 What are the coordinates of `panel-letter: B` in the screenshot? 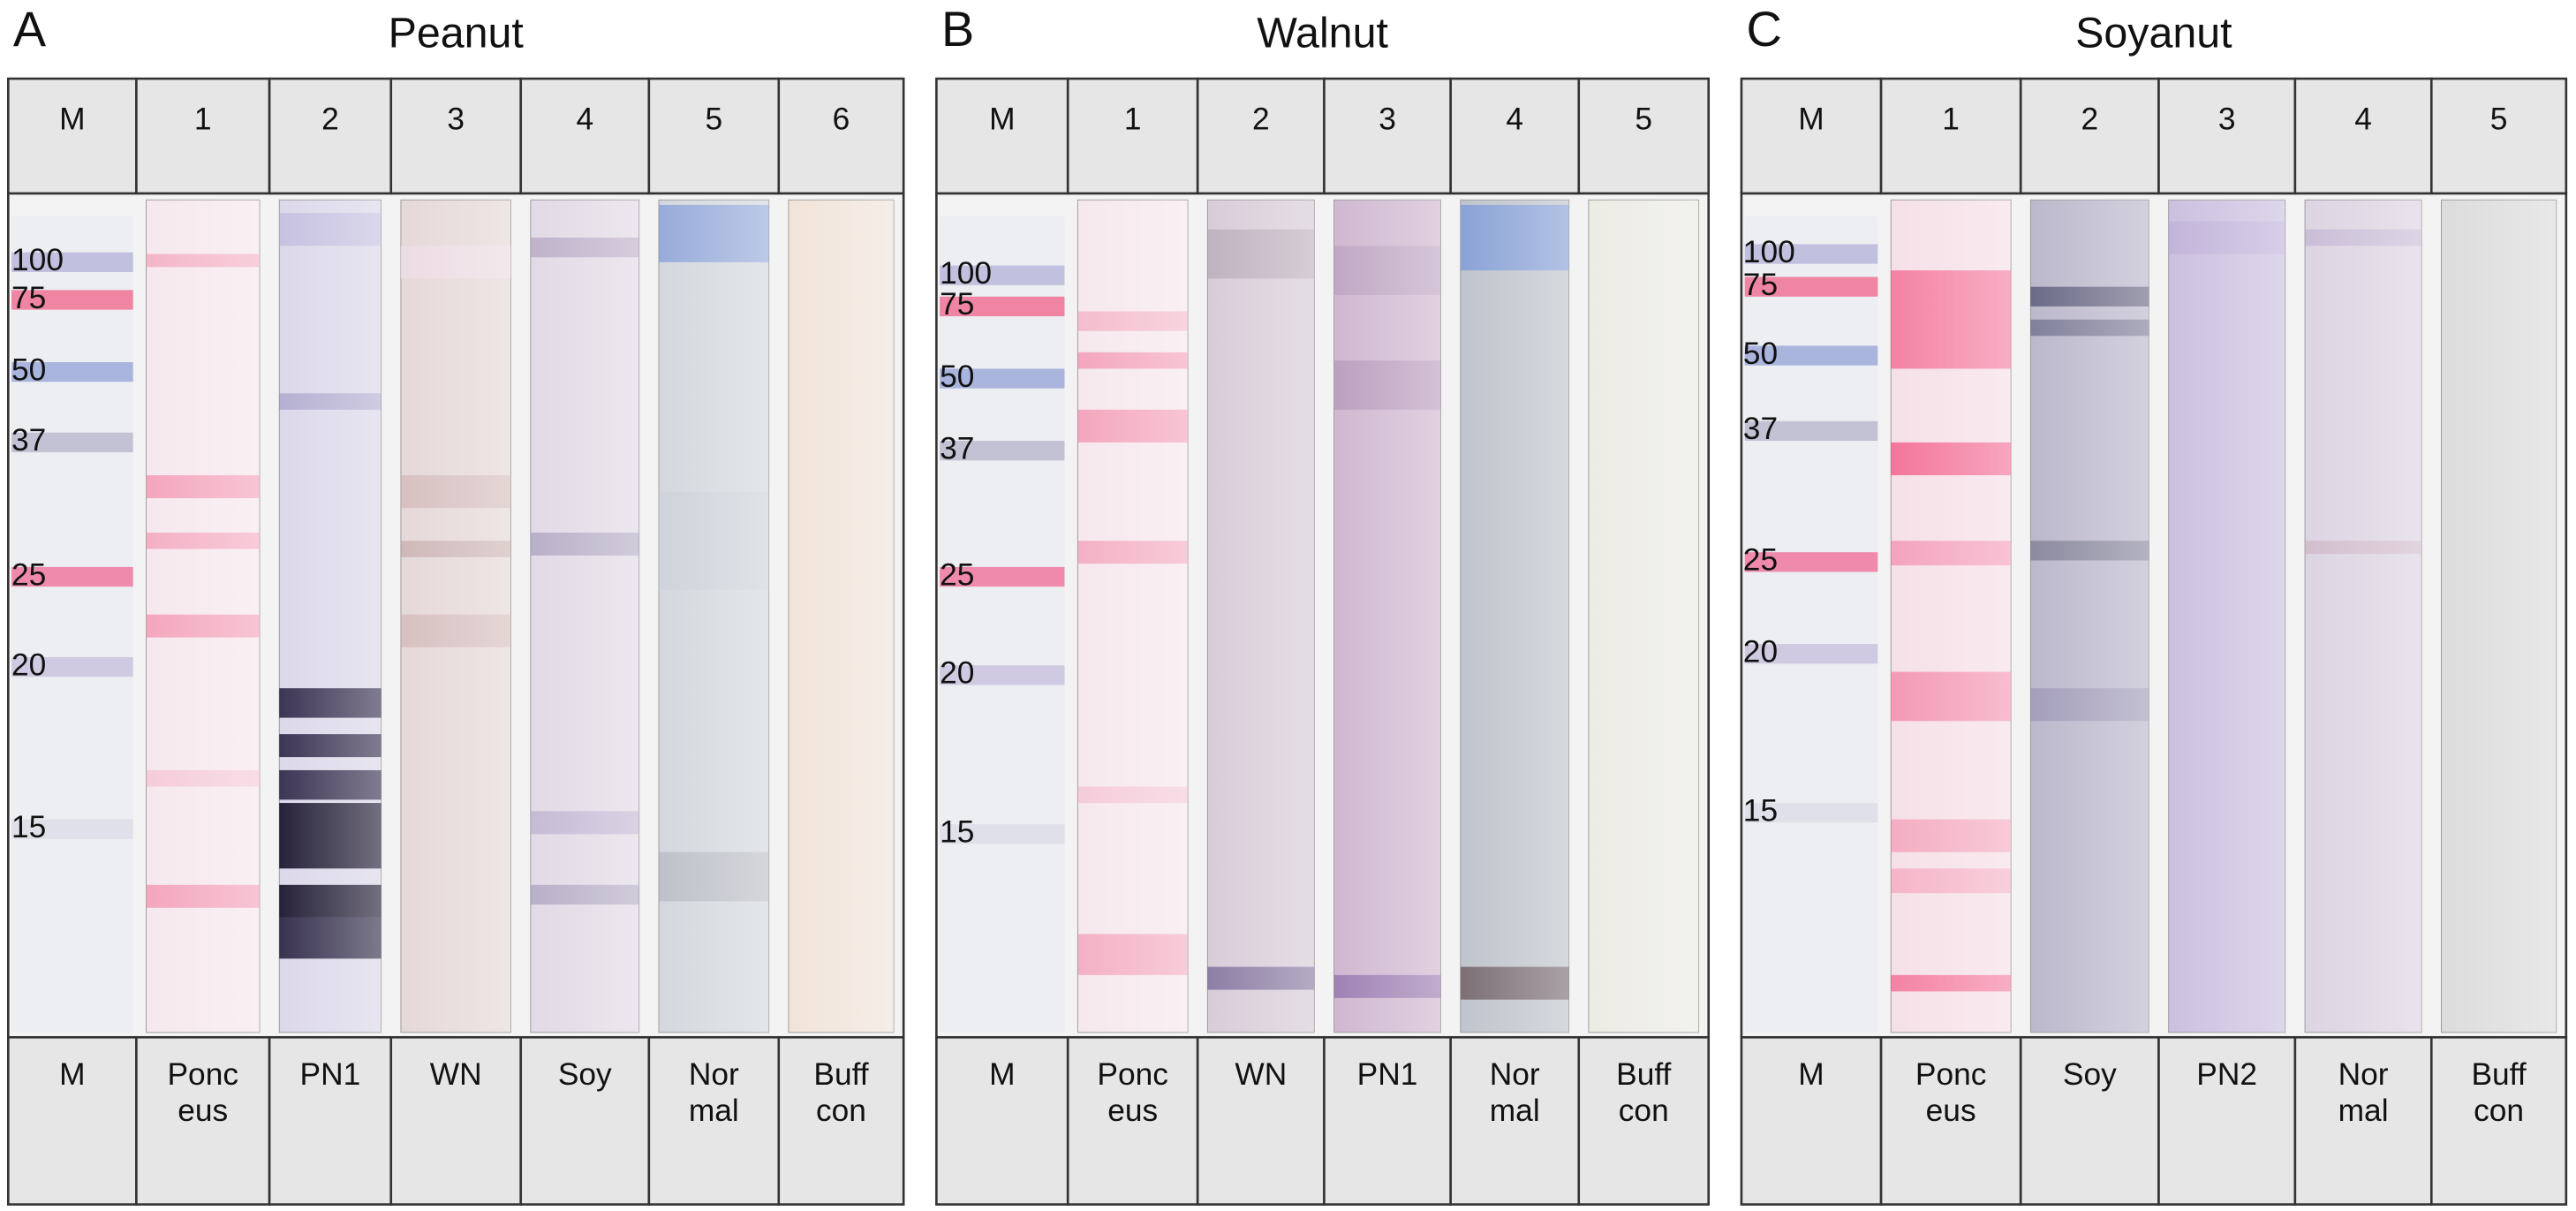 It's located at (958, 29).